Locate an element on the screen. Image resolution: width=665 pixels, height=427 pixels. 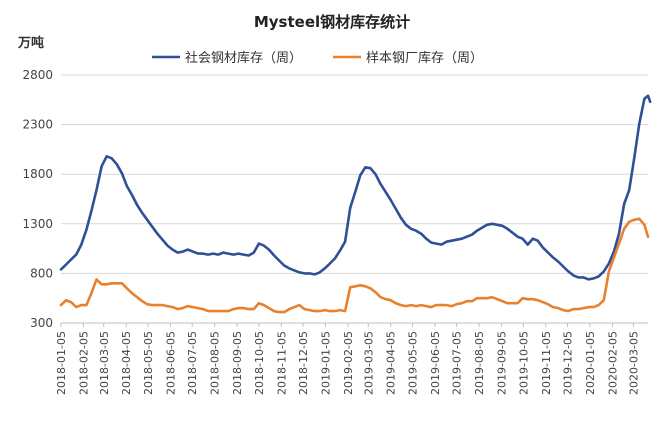
y-tick-label: 300 is located at coordinates (41, 323).